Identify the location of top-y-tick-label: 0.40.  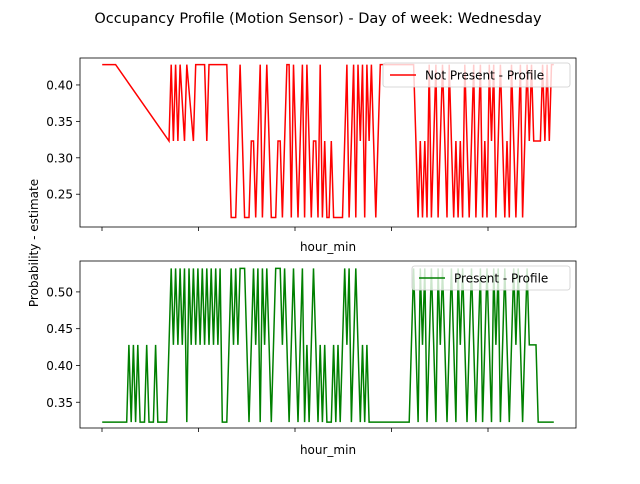
(59, 85).